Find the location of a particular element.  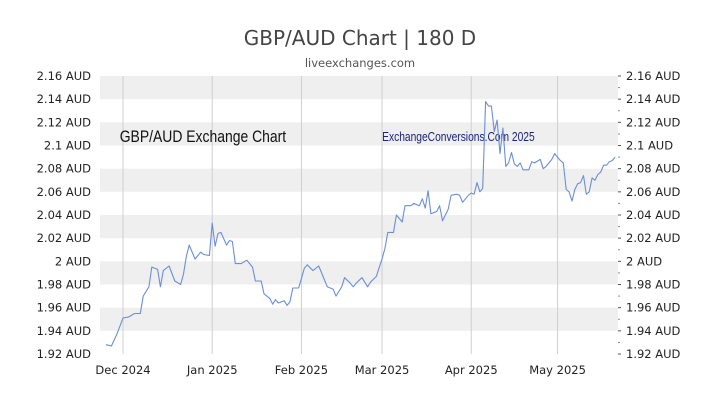

y-tick-label-right: 2 AUD is located at coordinates (644, 261).